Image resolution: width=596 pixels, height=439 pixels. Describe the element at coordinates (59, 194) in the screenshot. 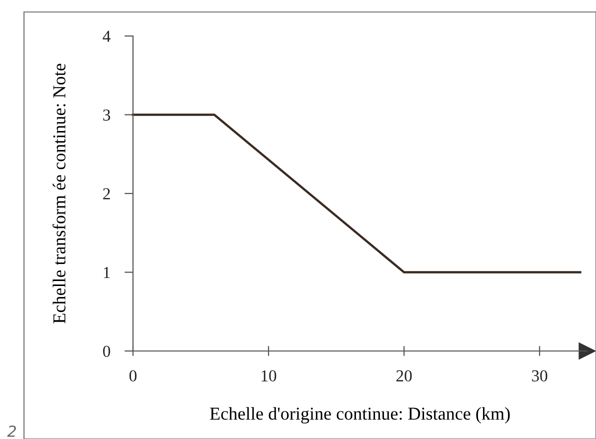

I see `y-axis-title: Echelle transform ée continue: Note` at that location.